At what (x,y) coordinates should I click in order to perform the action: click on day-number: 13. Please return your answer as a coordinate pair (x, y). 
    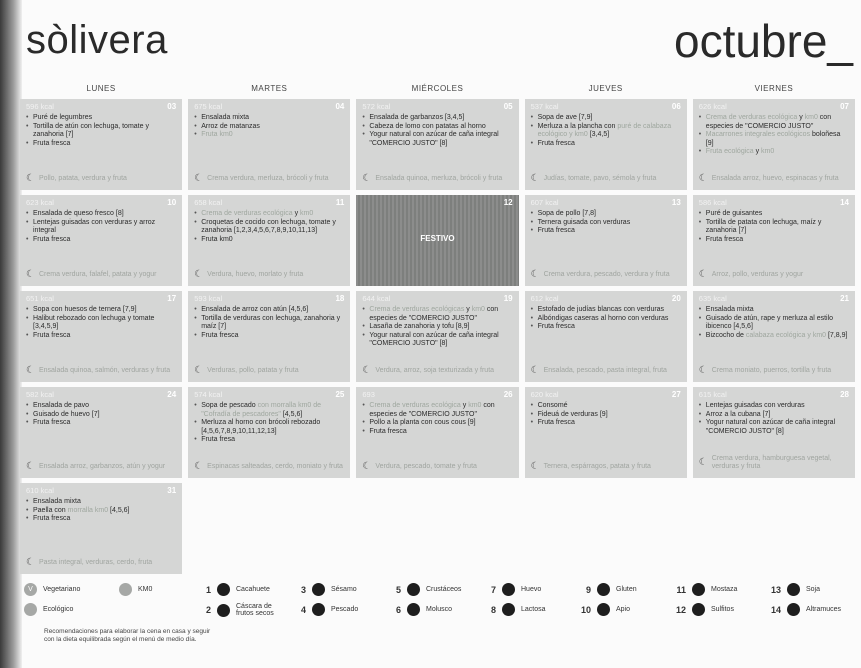
    Looking at the image, I should click on (676, 202).